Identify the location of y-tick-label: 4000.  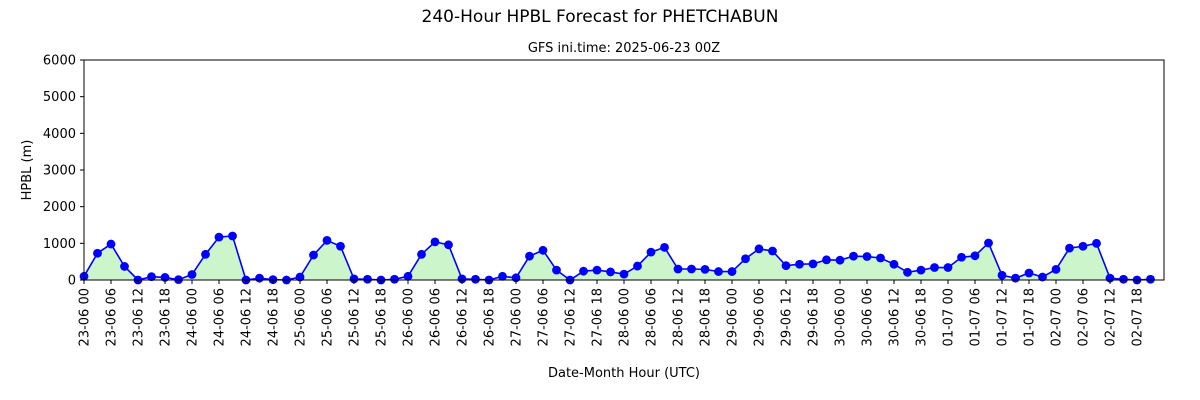
(59, 134).